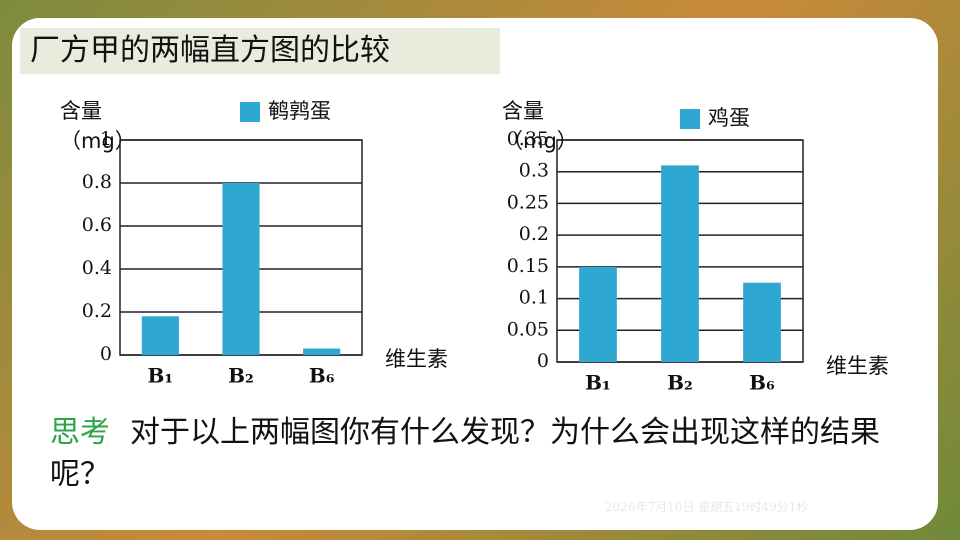  I want to click on legend-label: 鹌鹑蛋, so click(299, 111).